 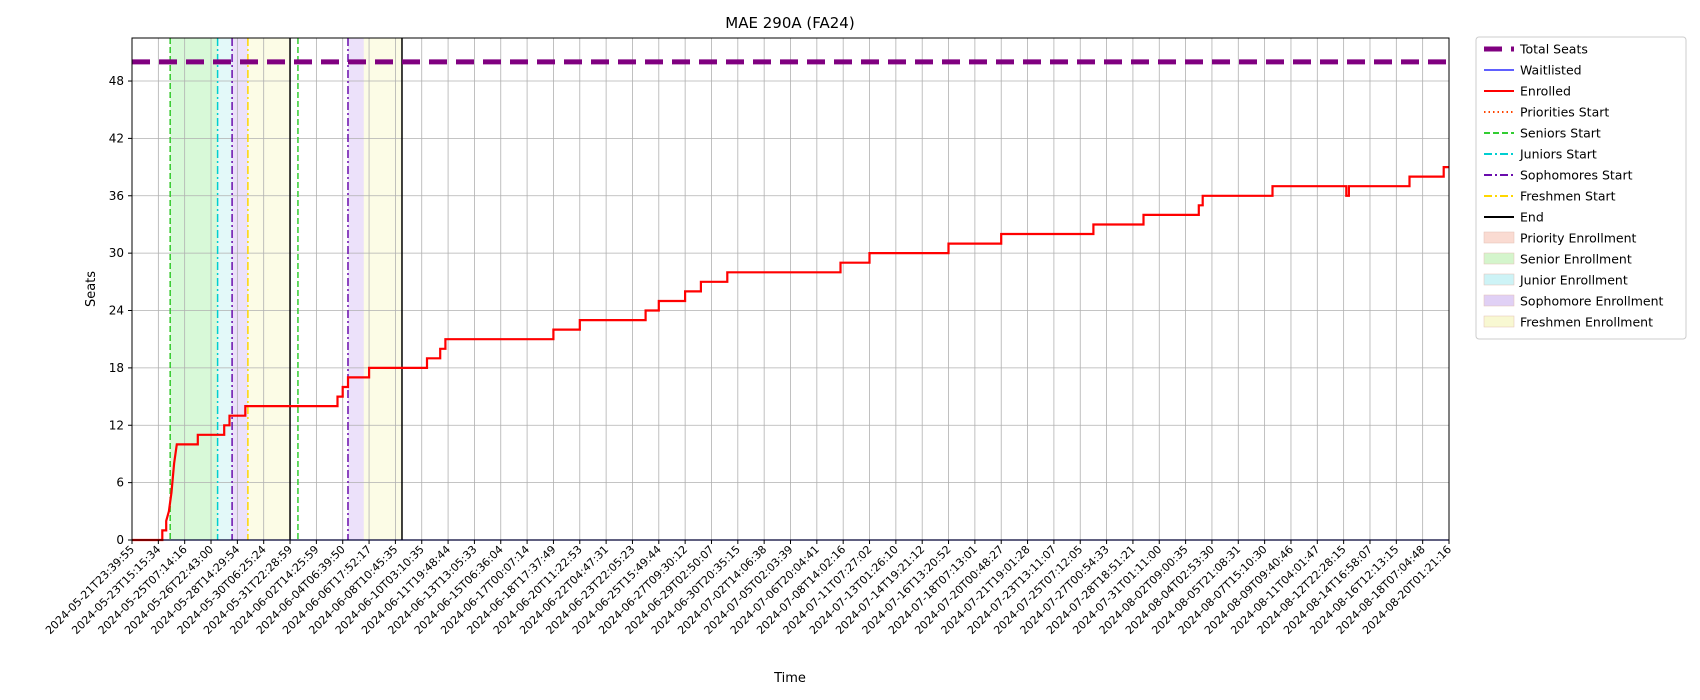 What do you see at coordinates (1576, 175) in the screenshot?
I see `legend-label-6: Sophomores Start` at bounding box center [1576, 175].